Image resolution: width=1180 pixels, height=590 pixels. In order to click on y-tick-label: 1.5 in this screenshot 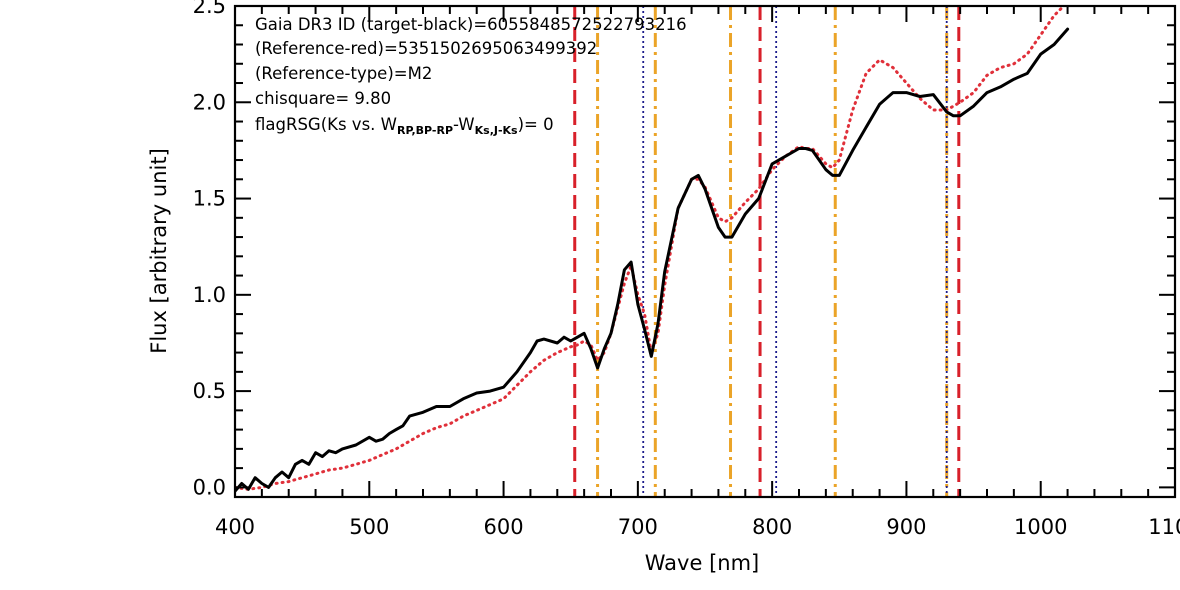, I will do `click(209, 199)`.